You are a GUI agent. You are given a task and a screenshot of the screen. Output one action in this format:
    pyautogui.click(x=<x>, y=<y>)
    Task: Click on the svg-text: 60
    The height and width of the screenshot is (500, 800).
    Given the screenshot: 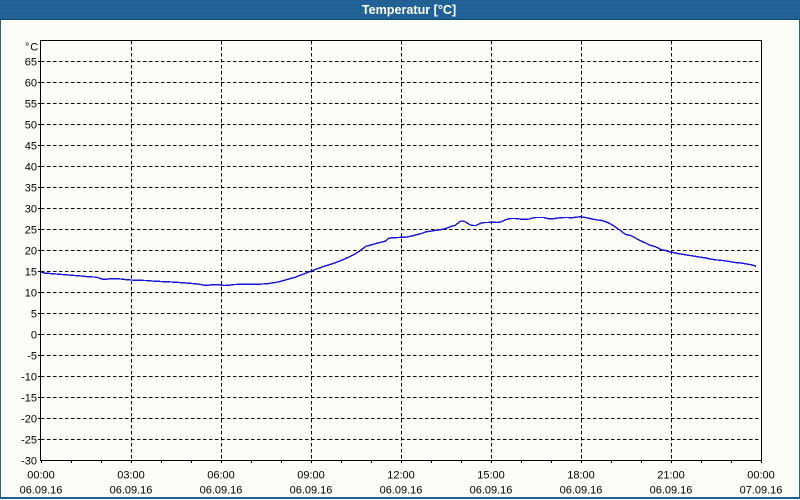 What is the action you would take?
    pyautogui.click(x=31, y=84)
    